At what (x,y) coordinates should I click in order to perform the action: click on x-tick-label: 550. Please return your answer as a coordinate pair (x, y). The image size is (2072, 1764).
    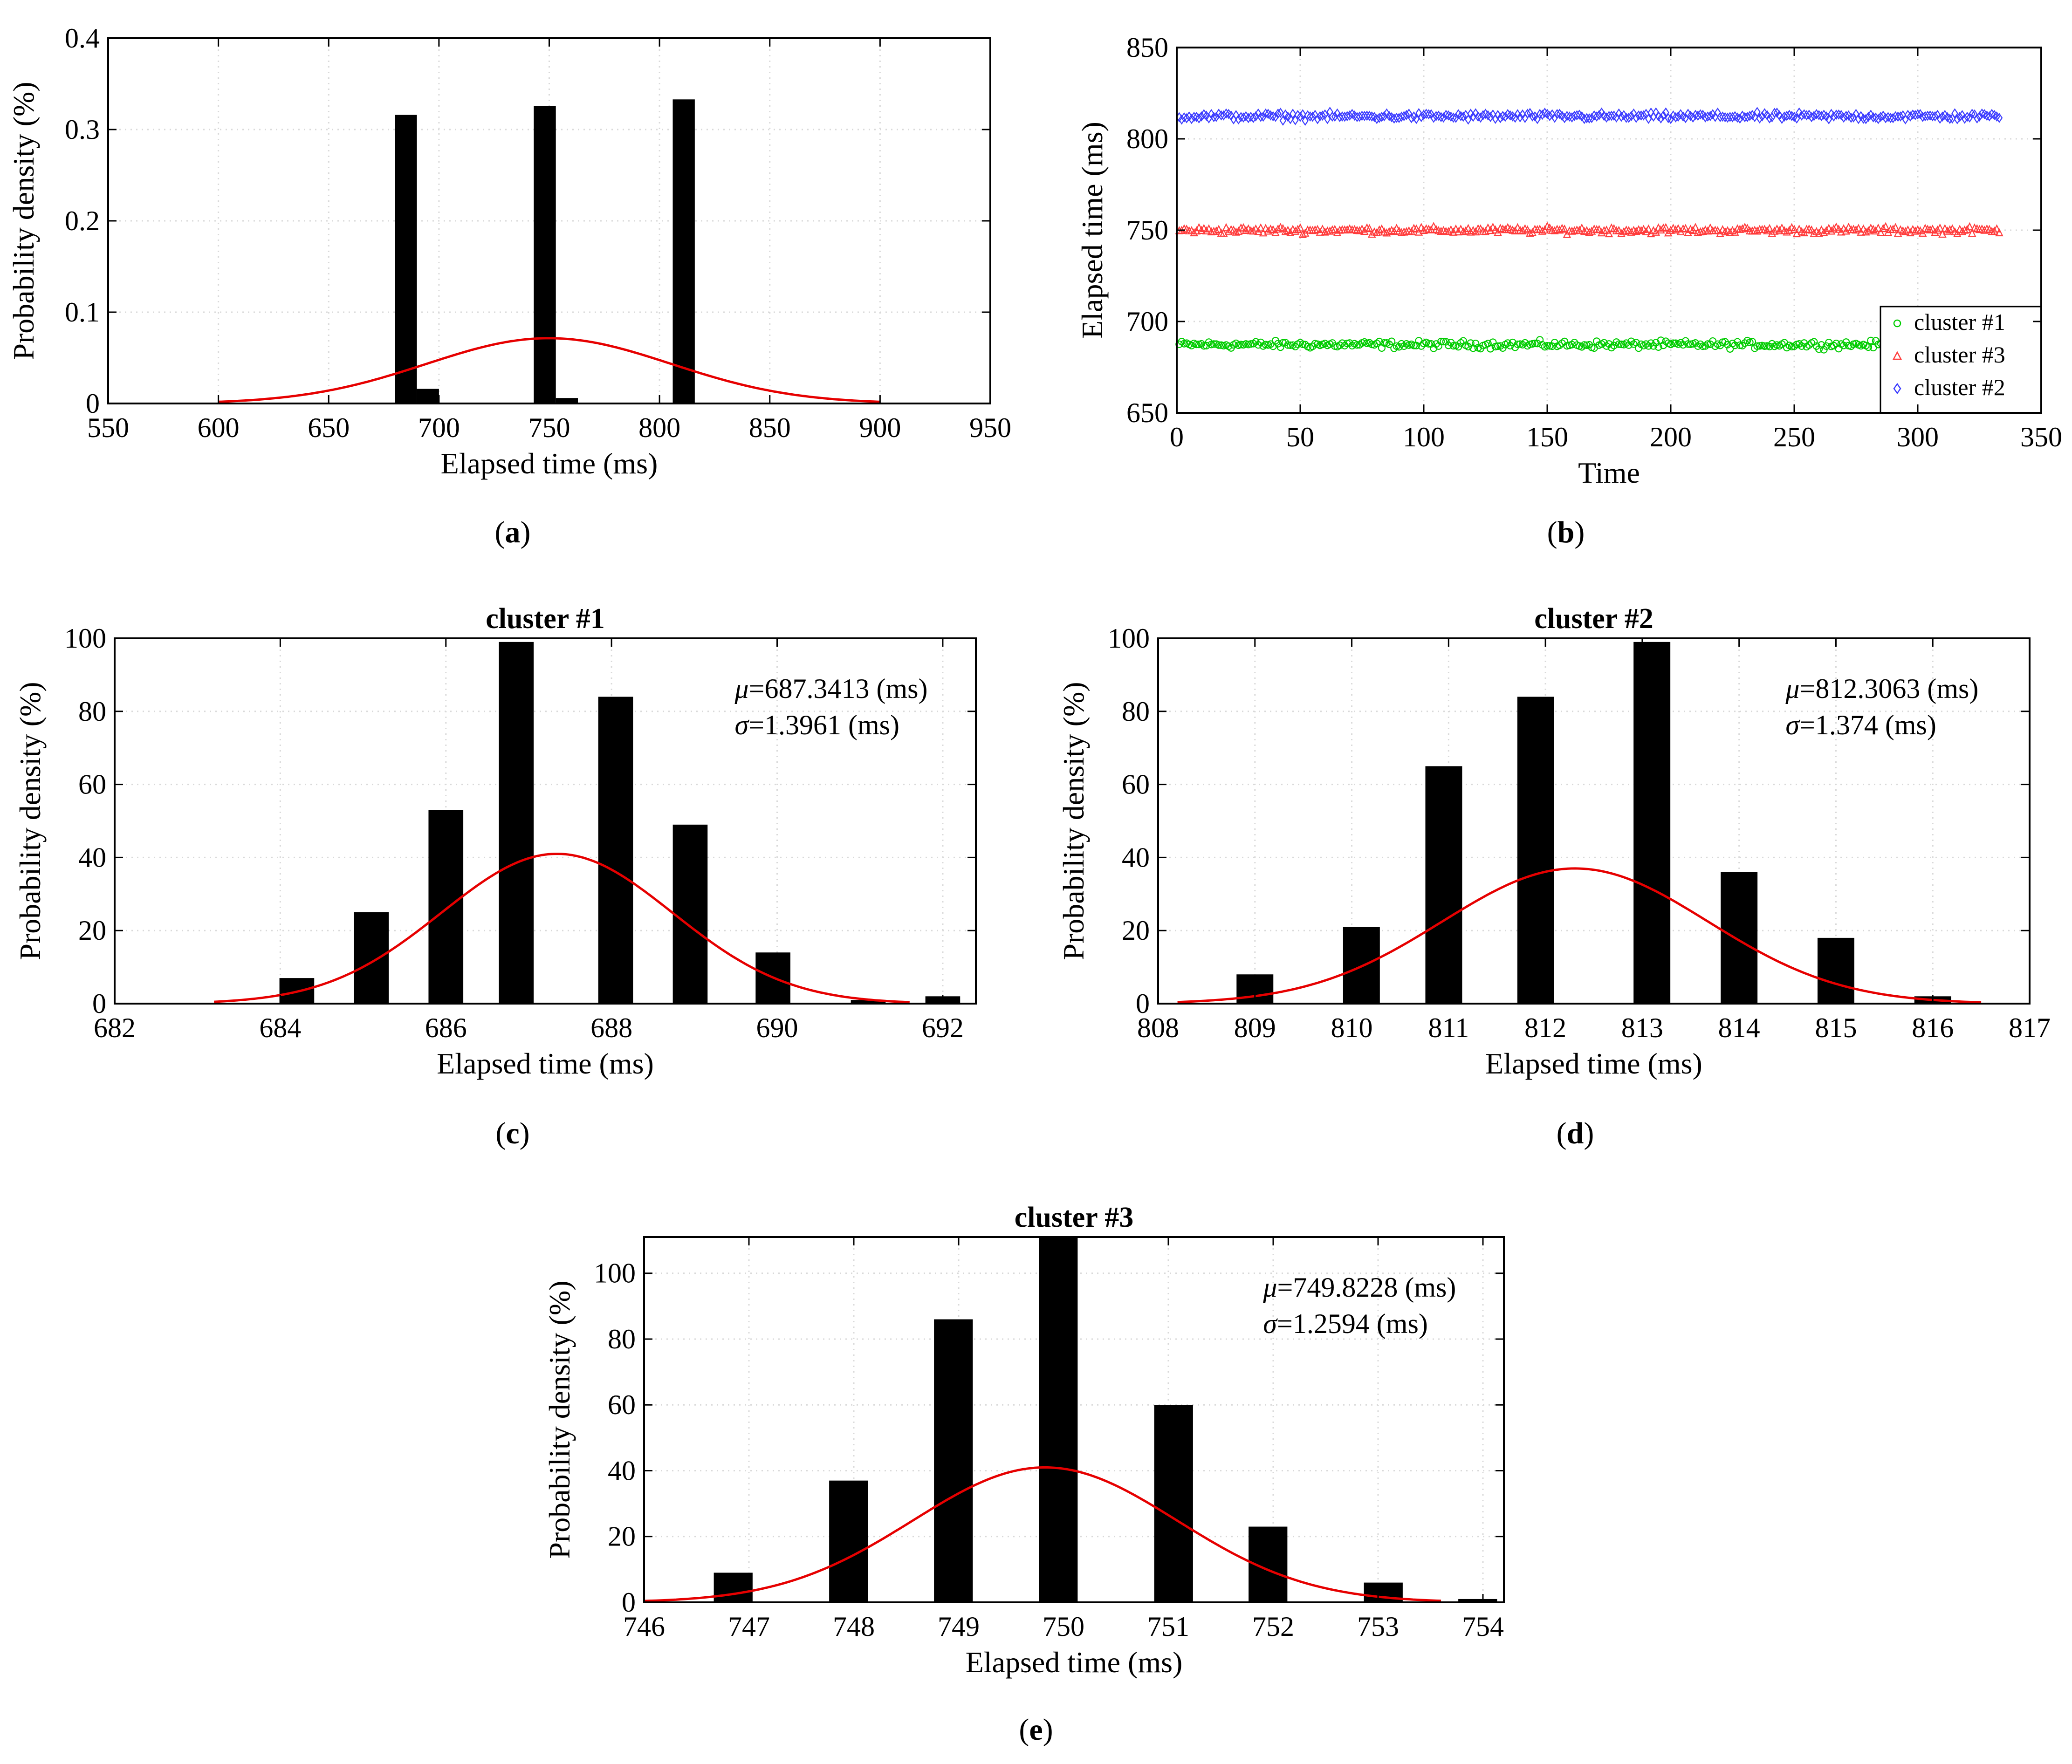
    Looking at the image, I should click on (108, 428).